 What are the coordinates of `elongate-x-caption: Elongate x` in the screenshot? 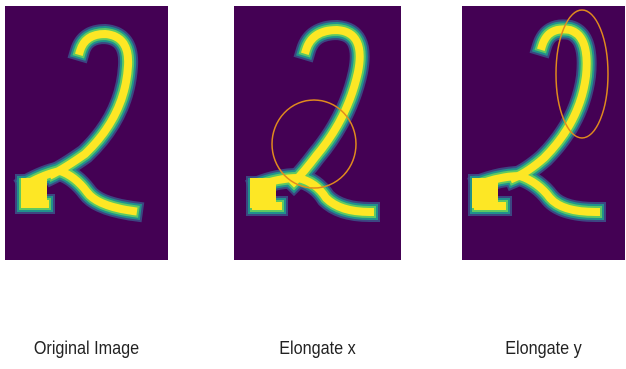 It's located at (317, 348).